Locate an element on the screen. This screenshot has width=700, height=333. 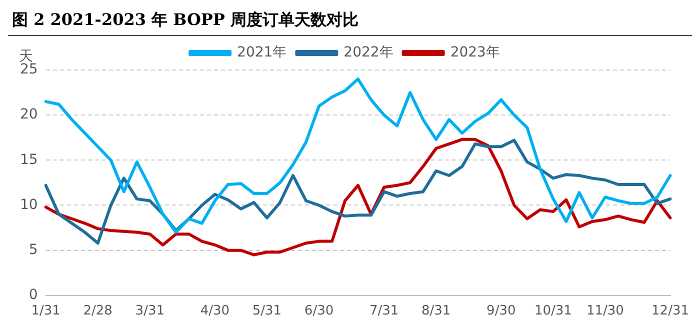
x-tick-label: 5/31 is located at coordinates (267, 311).